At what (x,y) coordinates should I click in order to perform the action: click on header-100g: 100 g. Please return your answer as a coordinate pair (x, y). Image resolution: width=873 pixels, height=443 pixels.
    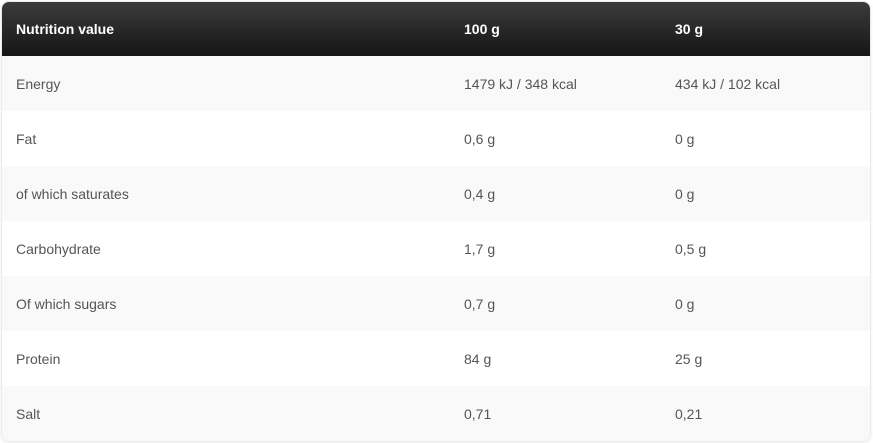
    Looking at the image, I should click on (482, 29).